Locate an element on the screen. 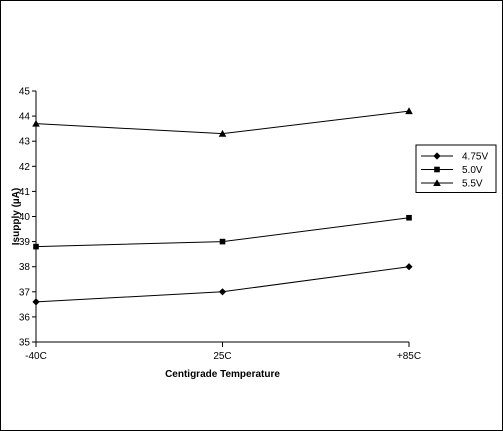  y-axis-ticks: 35 36 37 38 39 40 41 42 43 44 45 is located at coordinates (27, 218).